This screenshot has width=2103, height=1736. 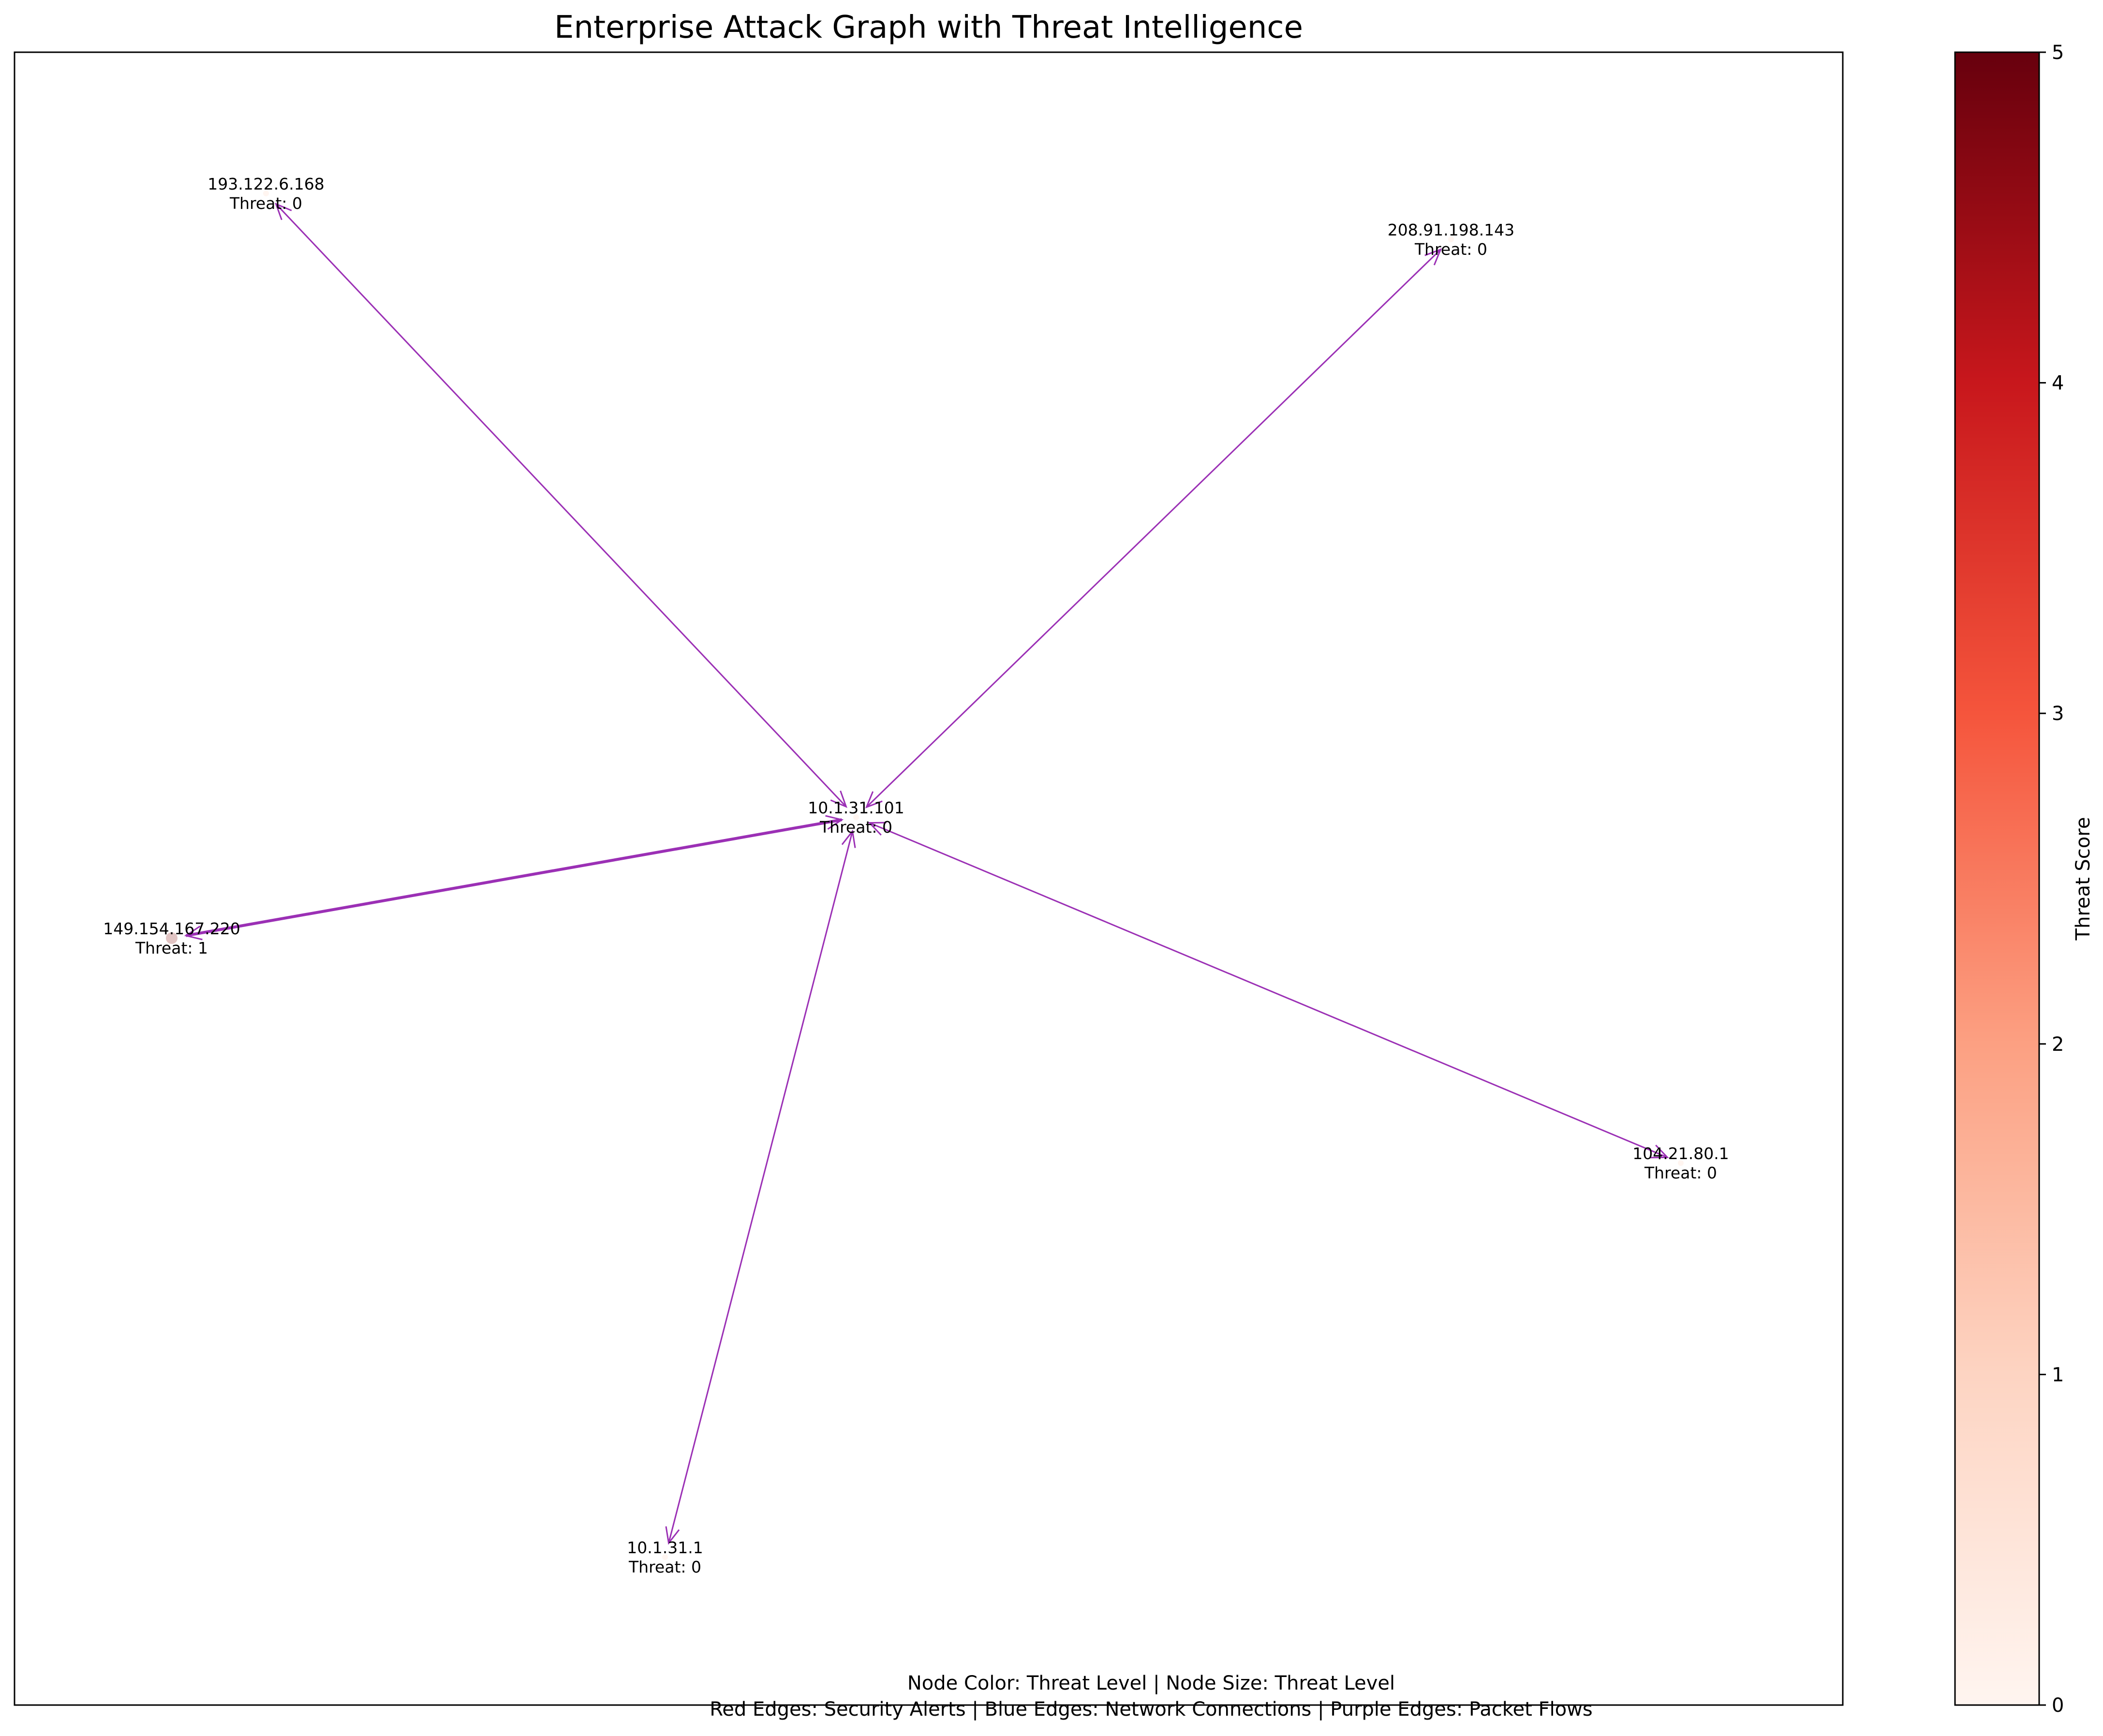 I want to click on colorbar-tick-label: 3, so click(x=2058, y=714).